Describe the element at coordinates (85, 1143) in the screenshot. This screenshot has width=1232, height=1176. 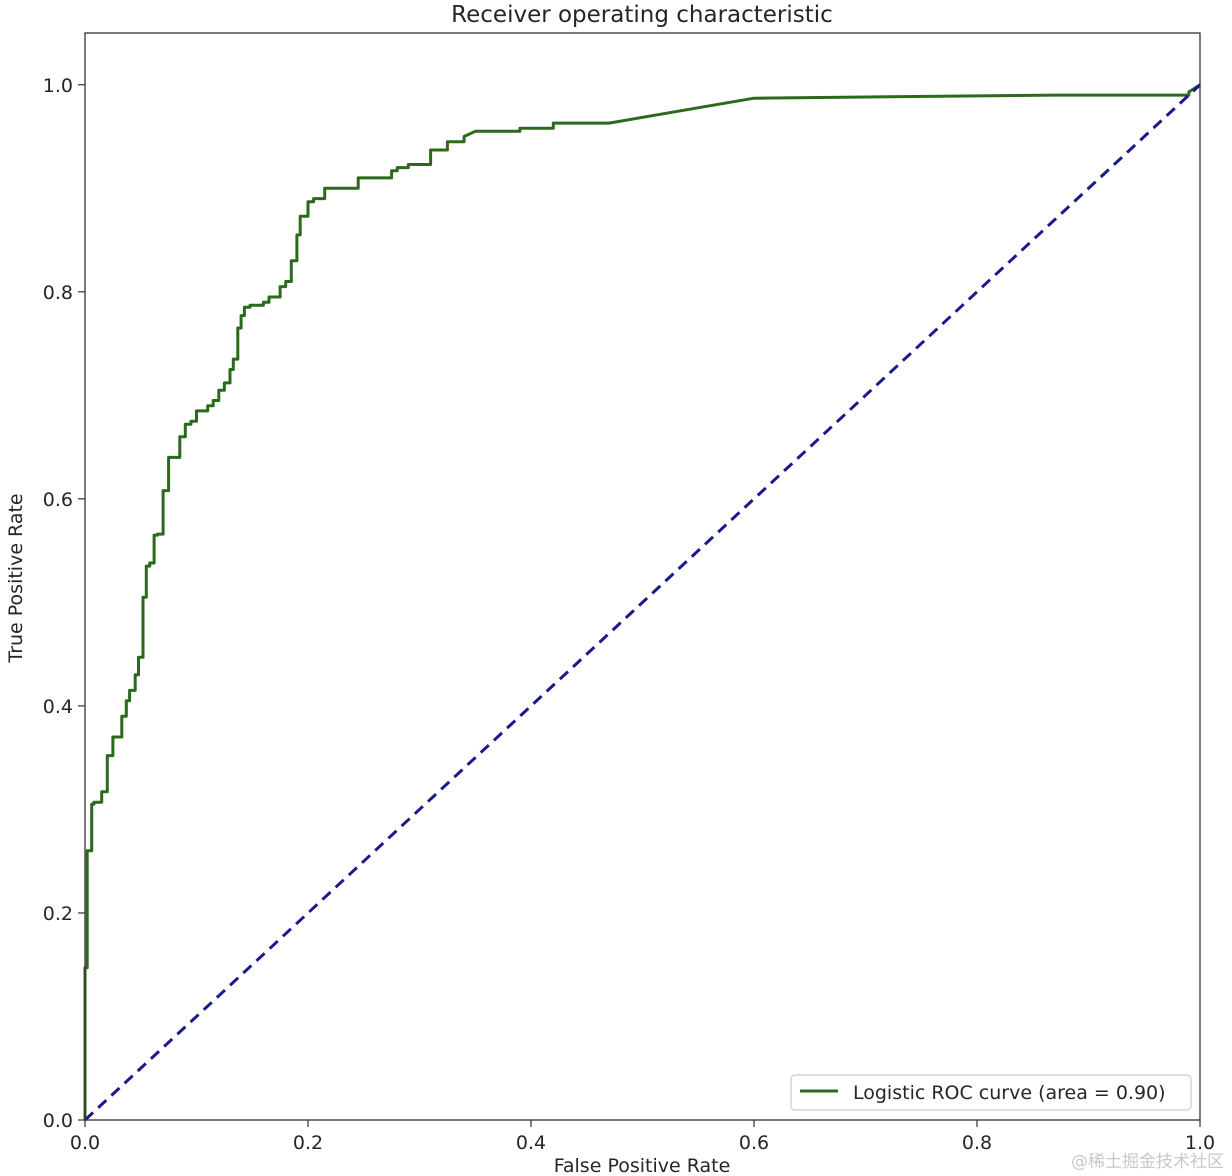
I see `x-tick-label: 0.0` at that location.